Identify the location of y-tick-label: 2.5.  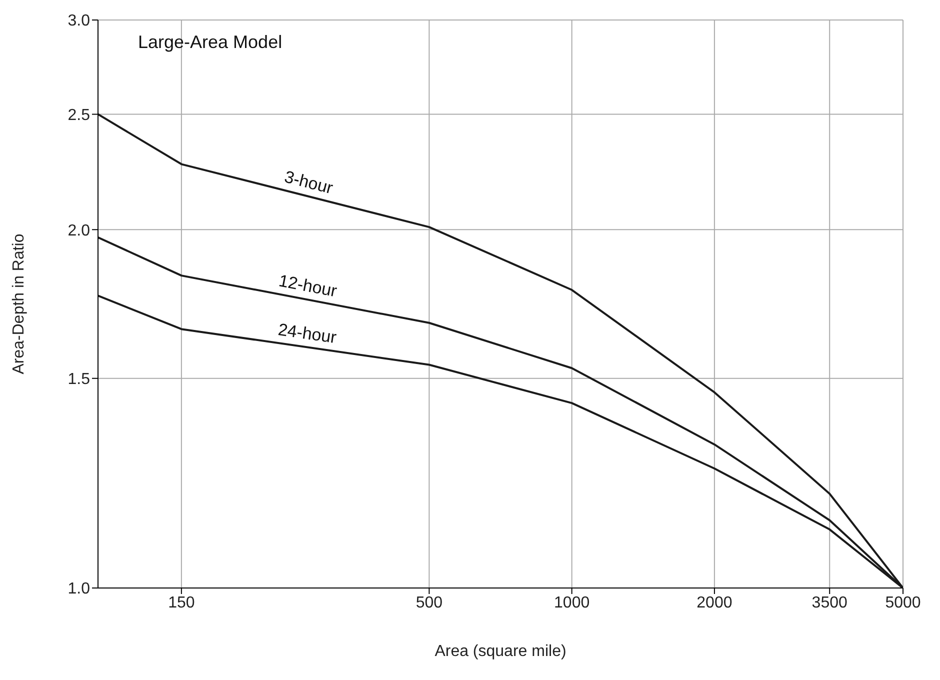
(79, 115).